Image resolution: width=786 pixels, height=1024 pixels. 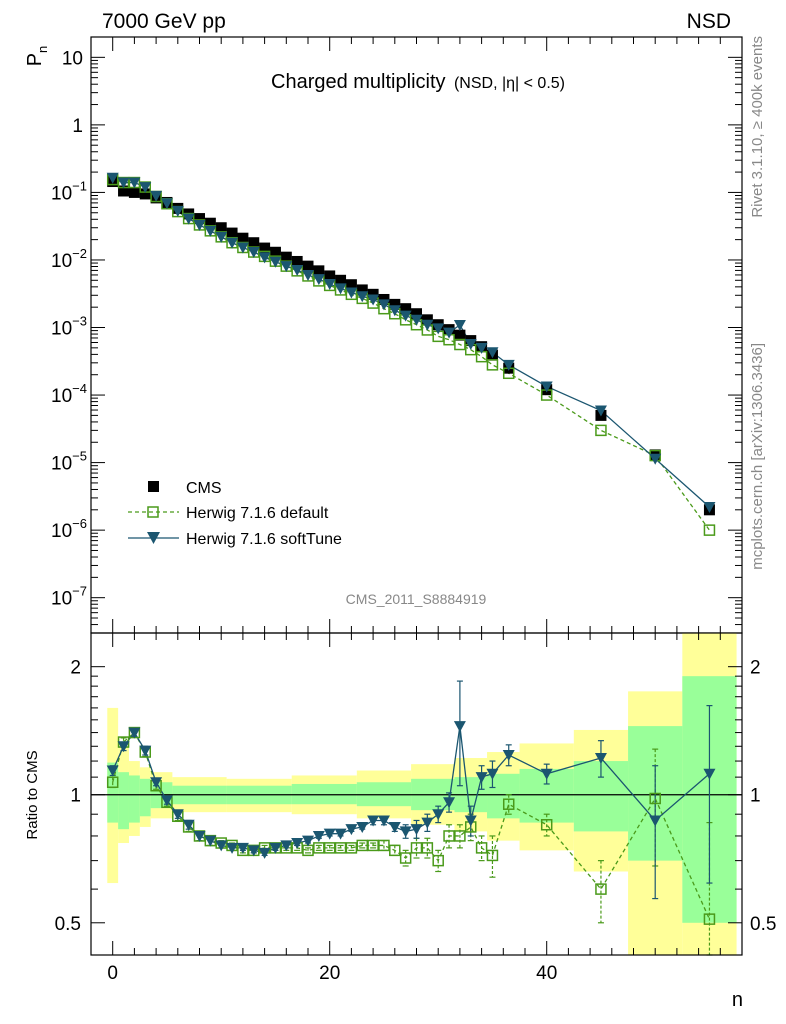 I want to click on main-ytick-label-exp: −2, so click(x=79, y=253).